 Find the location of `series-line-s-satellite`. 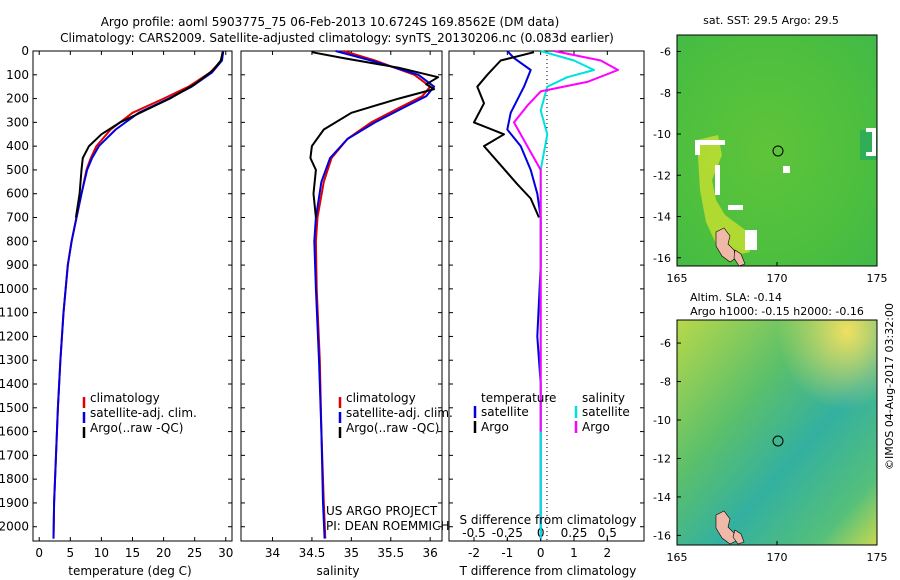

series-line-s-satellite is located at coordinates (567, 294).